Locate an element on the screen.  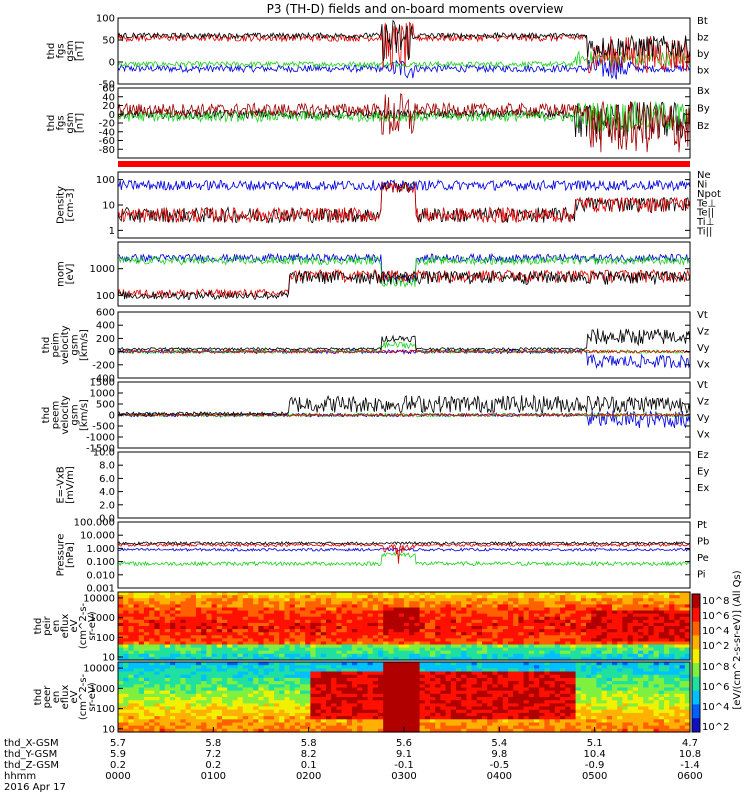
y-axis-label: peir is located at coordinates (47, 625).